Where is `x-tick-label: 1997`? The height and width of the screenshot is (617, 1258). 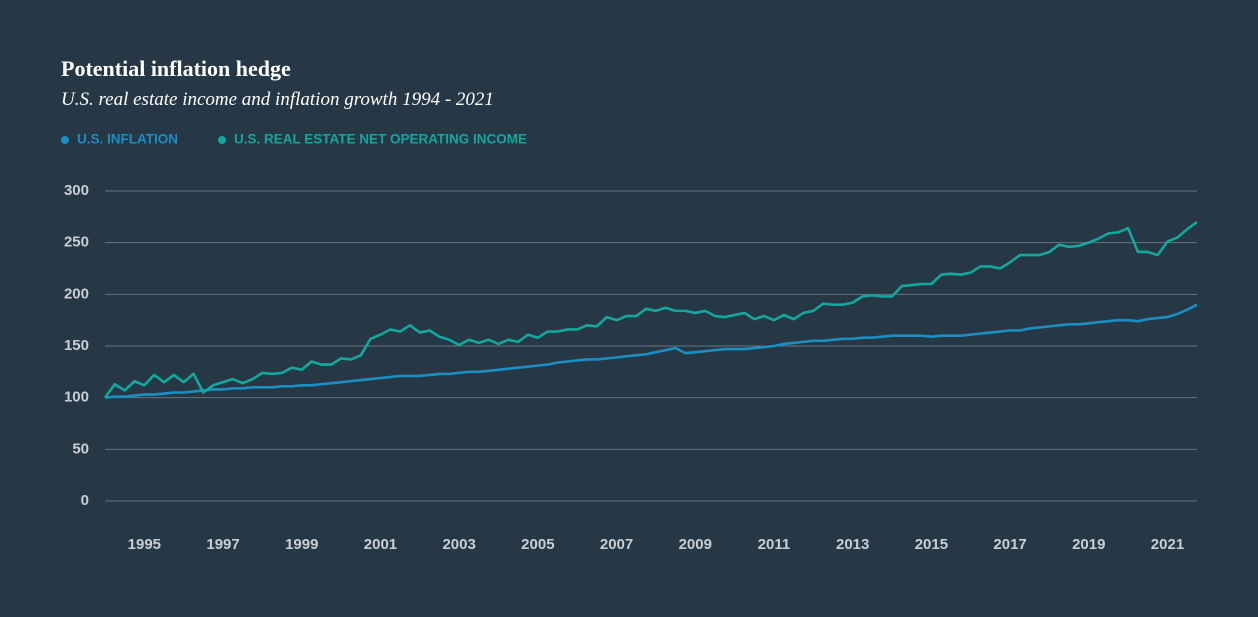
x-tick-label: 1997 is located at coordinates (222, 544).